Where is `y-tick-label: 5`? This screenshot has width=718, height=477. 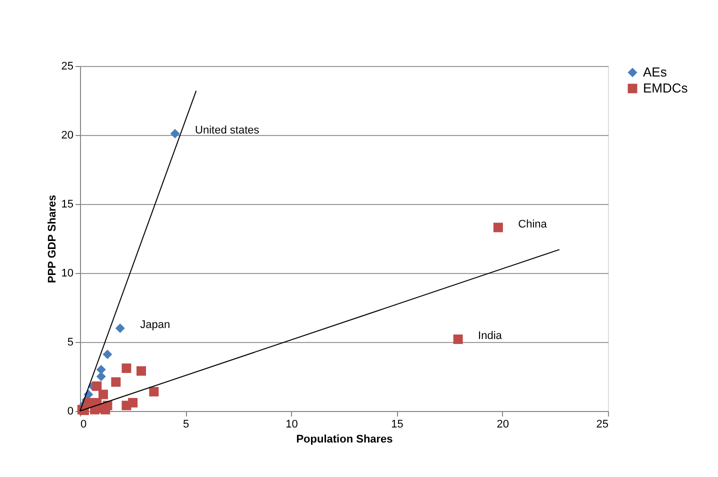 y-tick-label: 5 is located at coordinates (70, 342).